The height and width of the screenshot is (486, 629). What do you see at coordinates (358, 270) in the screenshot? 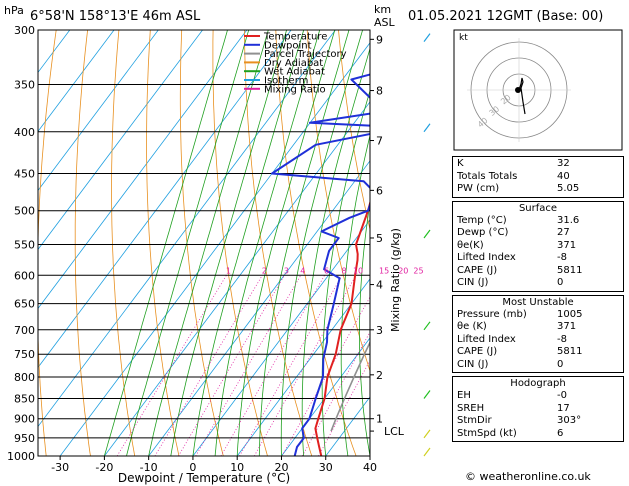
I see `mixing-ratio-label: 10` at bounding box center [358, 270].